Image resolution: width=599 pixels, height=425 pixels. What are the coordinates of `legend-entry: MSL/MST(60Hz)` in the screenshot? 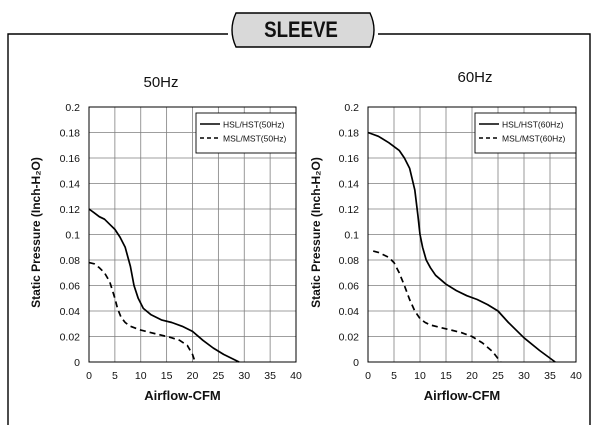 It's located at (533, 139).